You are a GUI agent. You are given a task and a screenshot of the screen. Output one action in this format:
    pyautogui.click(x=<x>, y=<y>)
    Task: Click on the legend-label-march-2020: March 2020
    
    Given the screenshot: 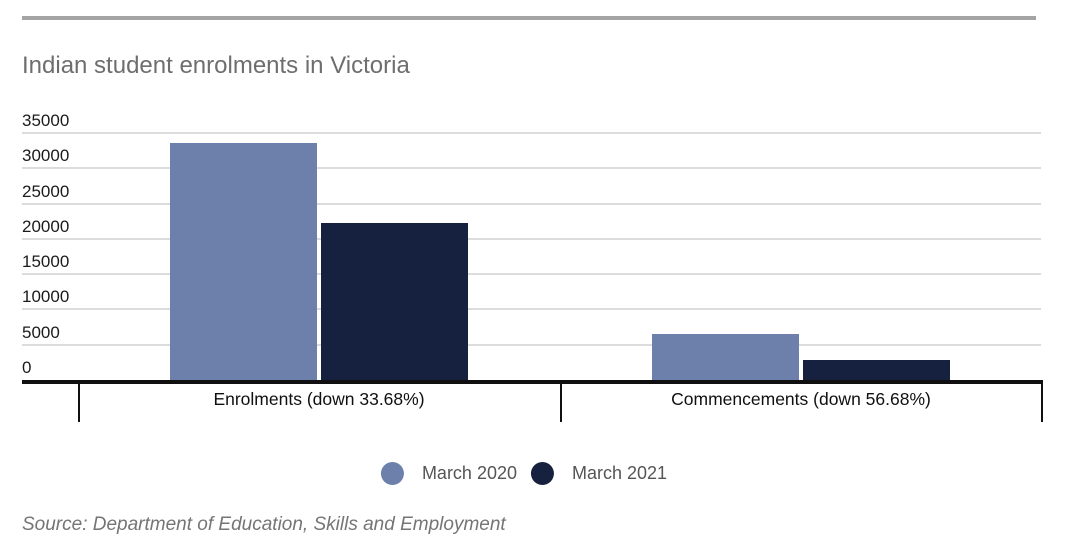 What is the action you would take?
    pyautogui.click(x=469, y=473)
    